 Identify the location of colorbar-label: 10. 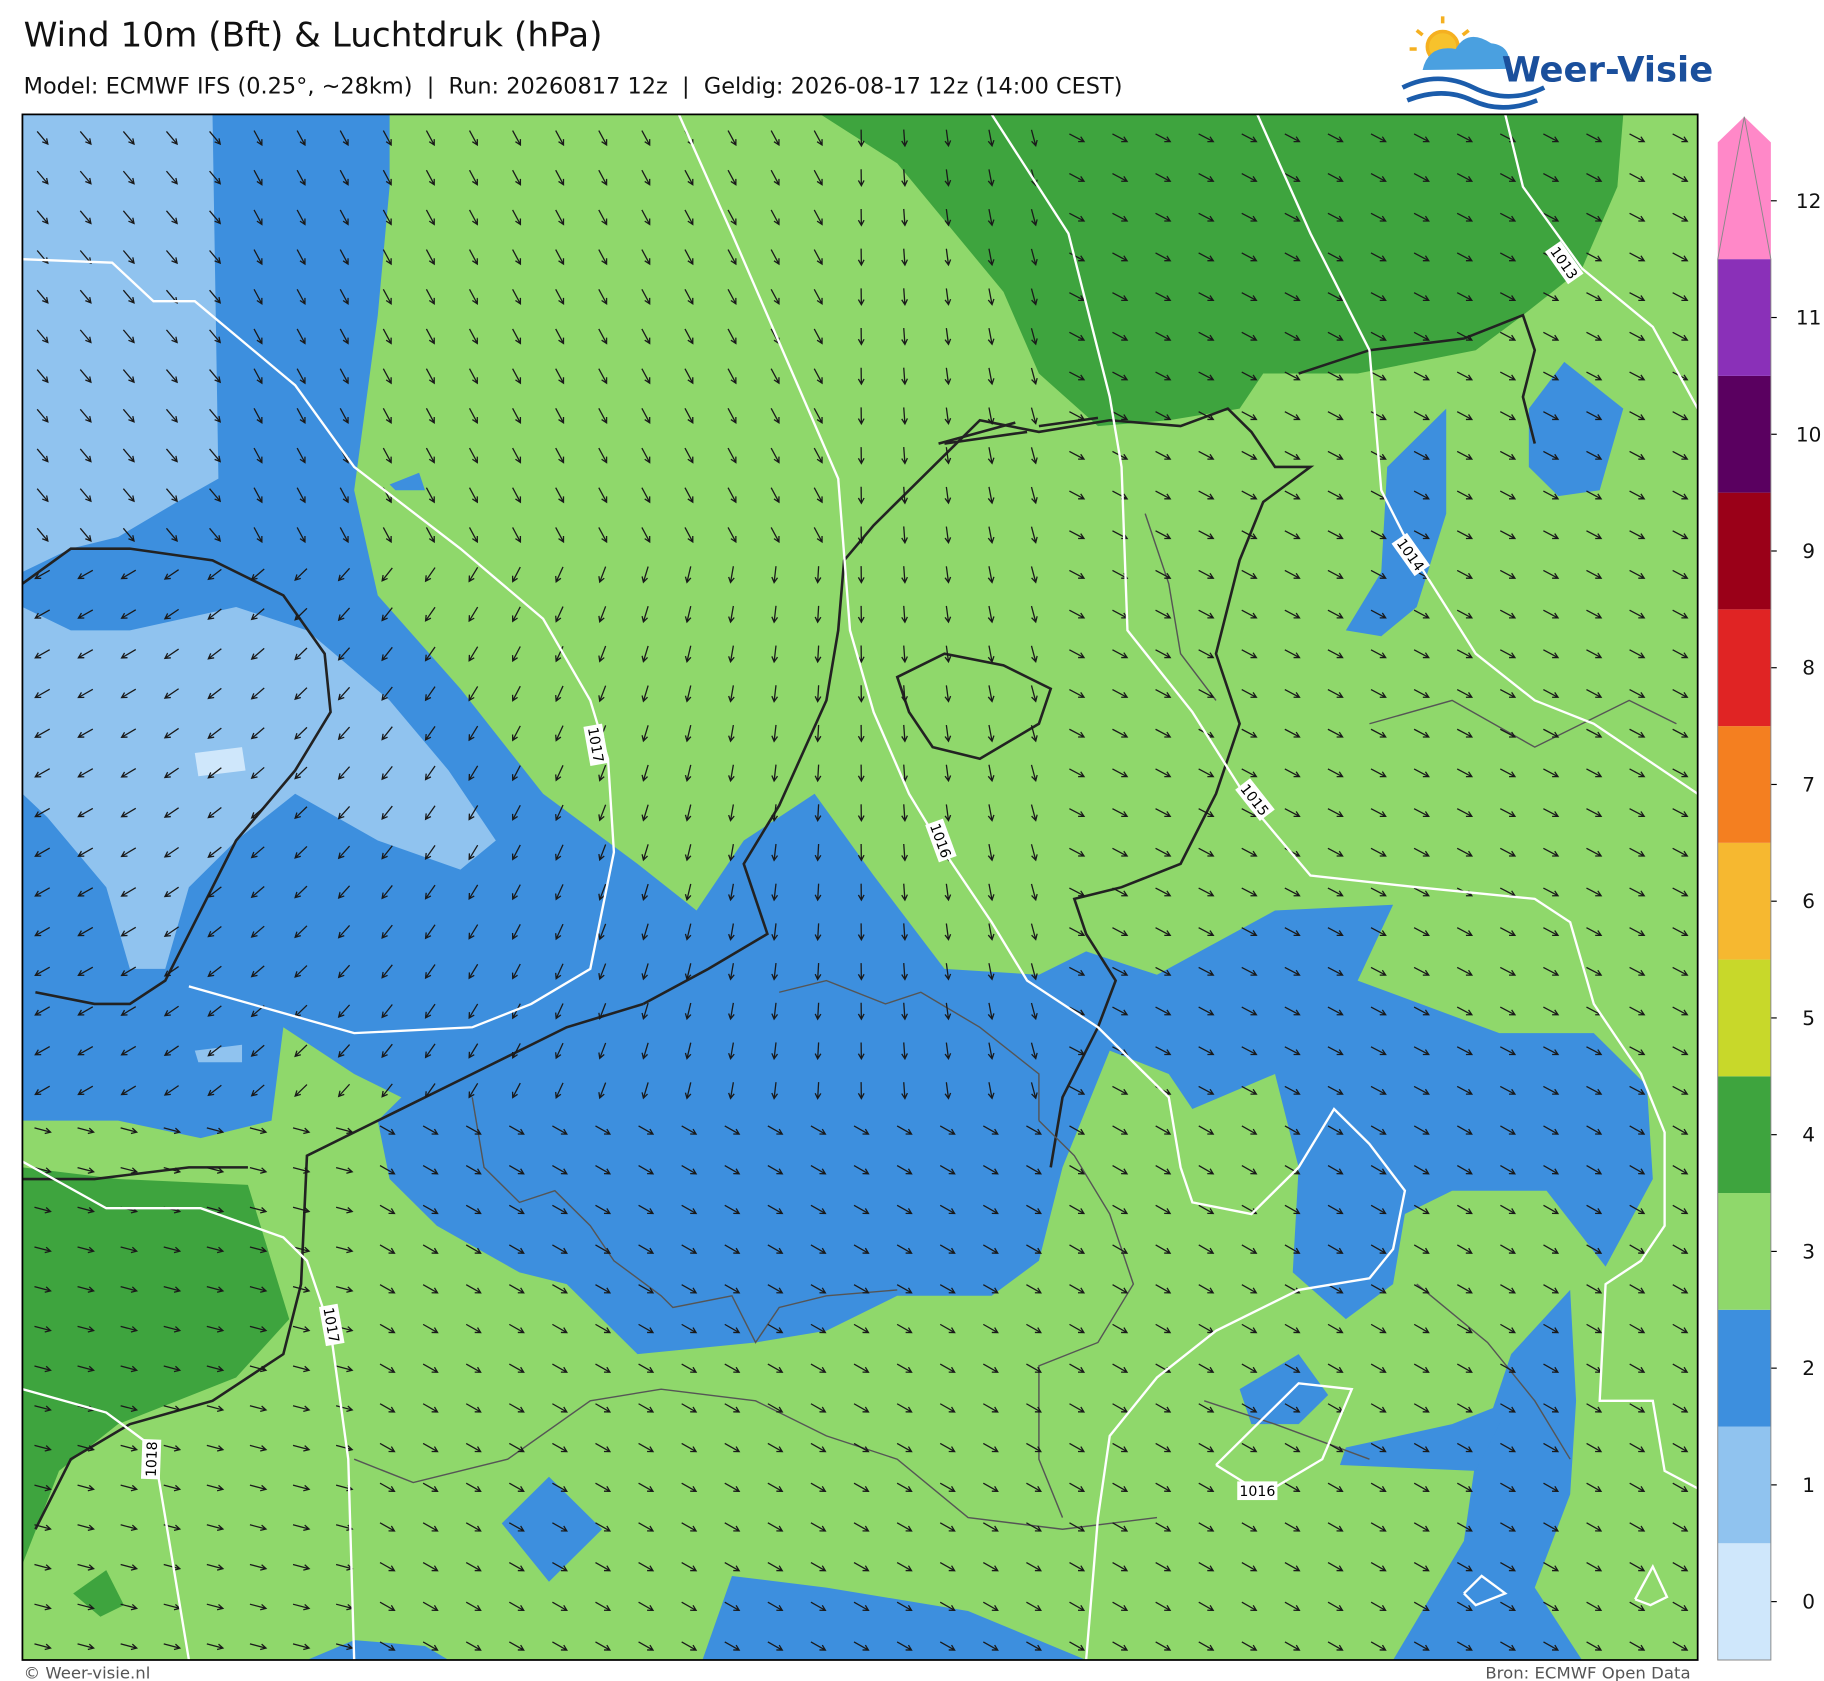
(1809, 434).